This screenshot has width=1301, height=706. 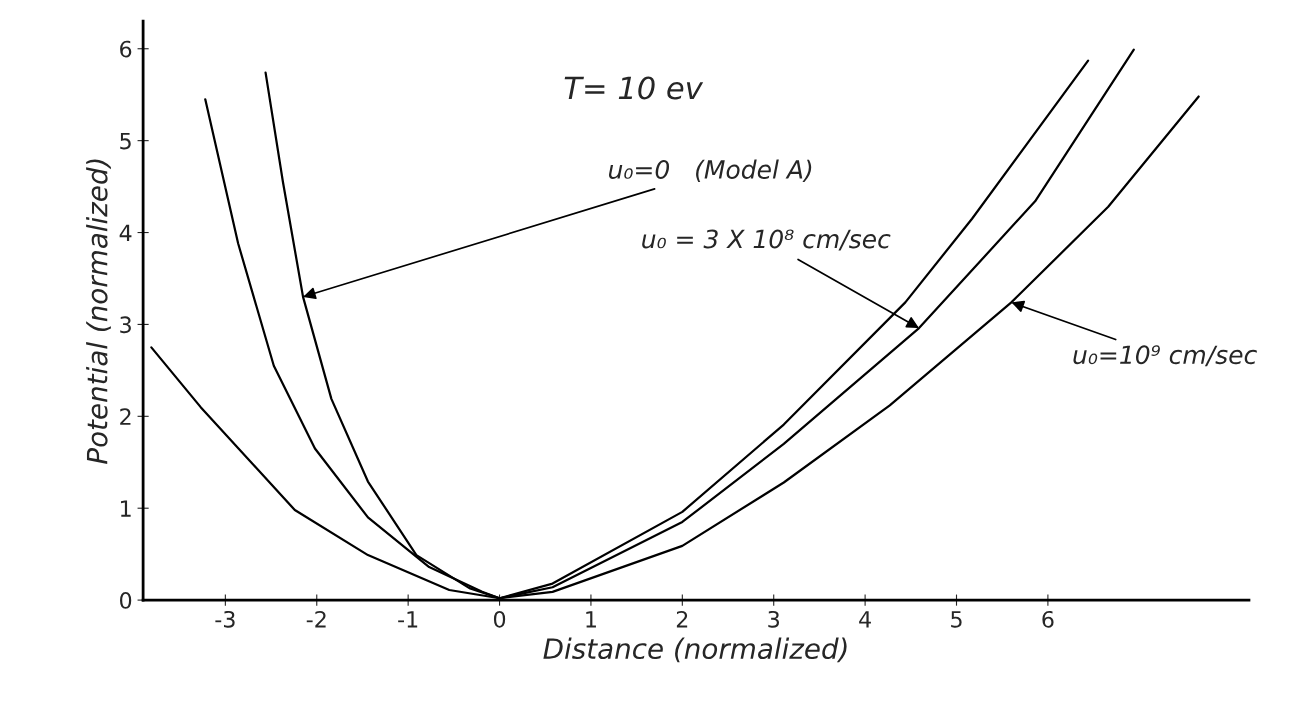 I want to click on x-tick-label: 0, so click(x=499, y=619).